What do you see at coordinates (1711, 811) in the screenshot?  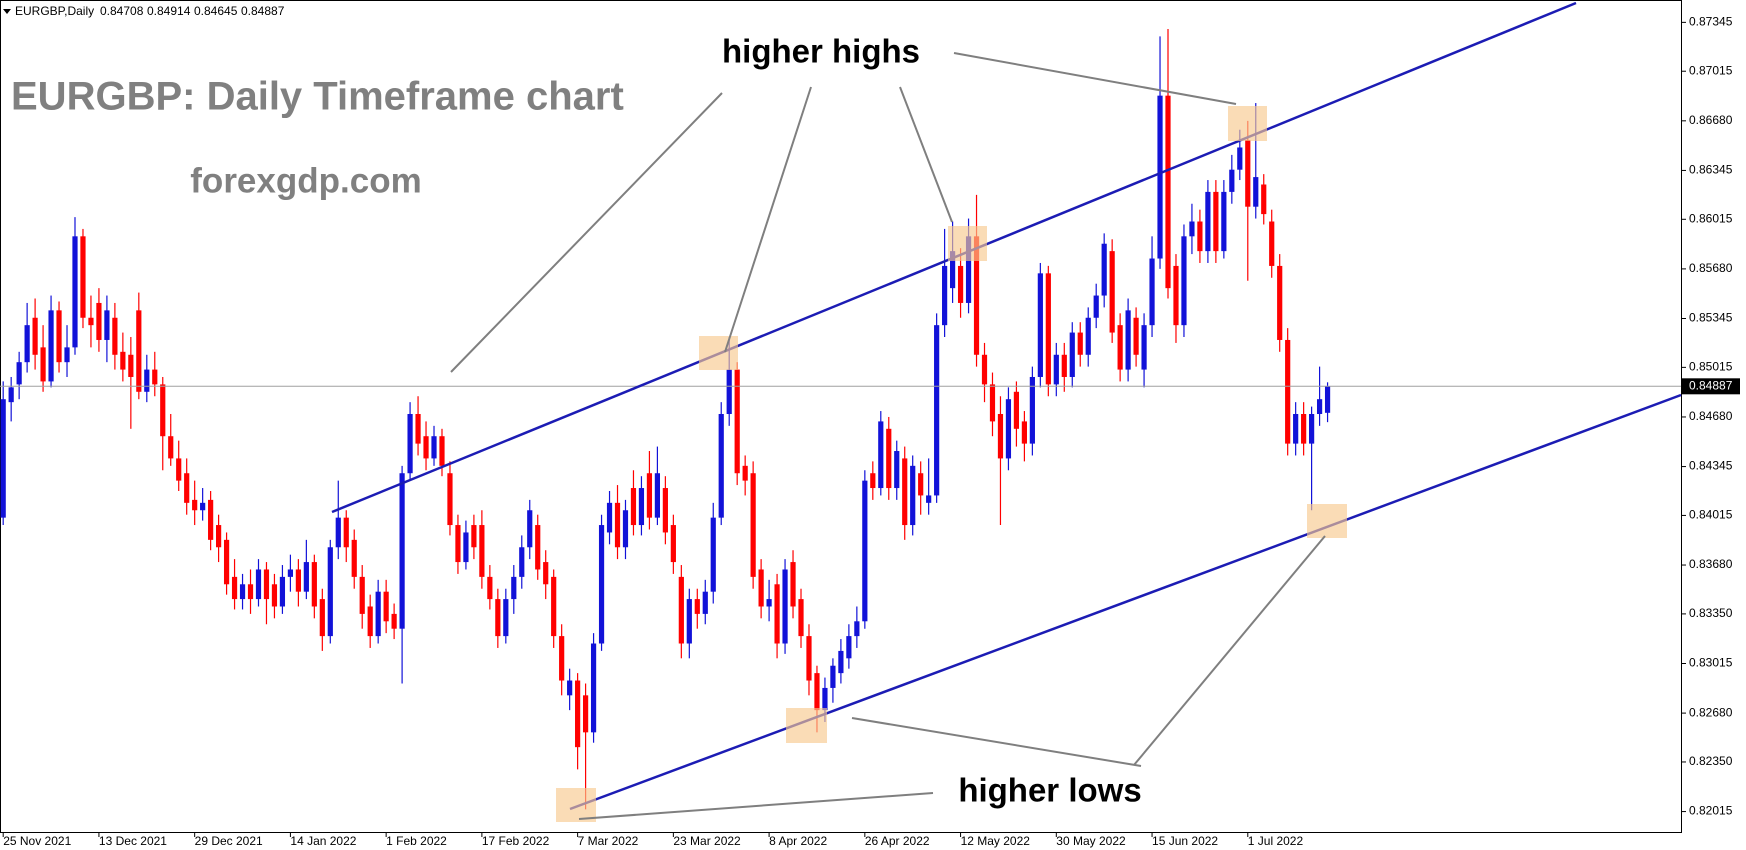 I see `y-tick-label: 0.82015` at bounding box center [1711, 811].